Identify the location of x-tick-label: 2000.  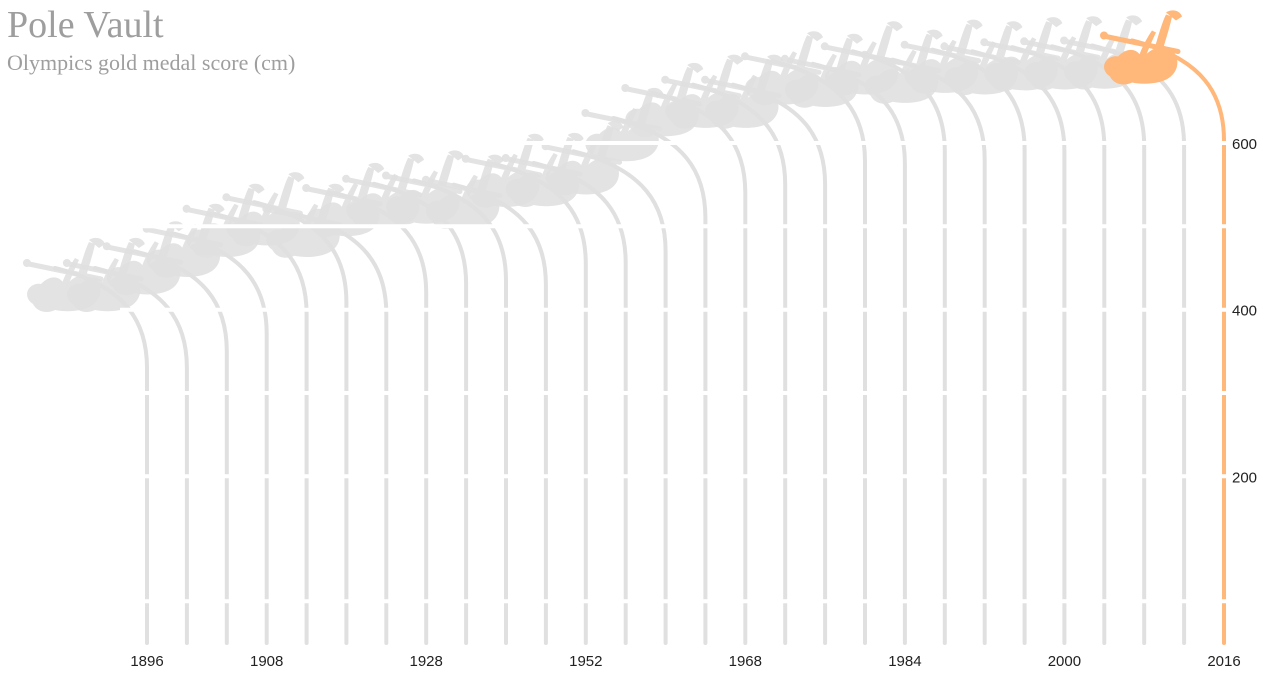
(1064, 661).